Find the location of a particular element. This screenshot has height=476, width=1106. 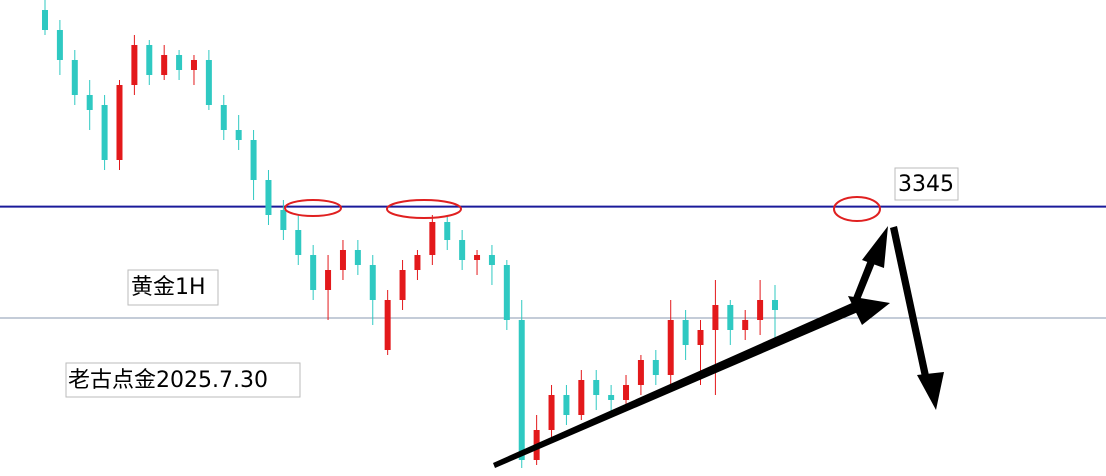

chart-title: 黄金1H is located at coordinates (168, 287).